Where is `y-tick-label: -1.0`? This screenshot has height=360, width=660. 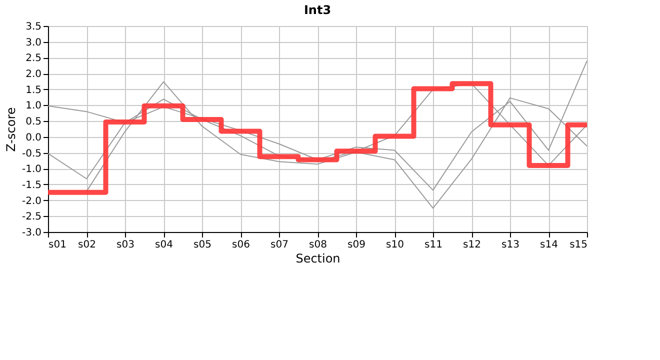 y-tick-label: -1.0 is located at coordinates (32, 170).